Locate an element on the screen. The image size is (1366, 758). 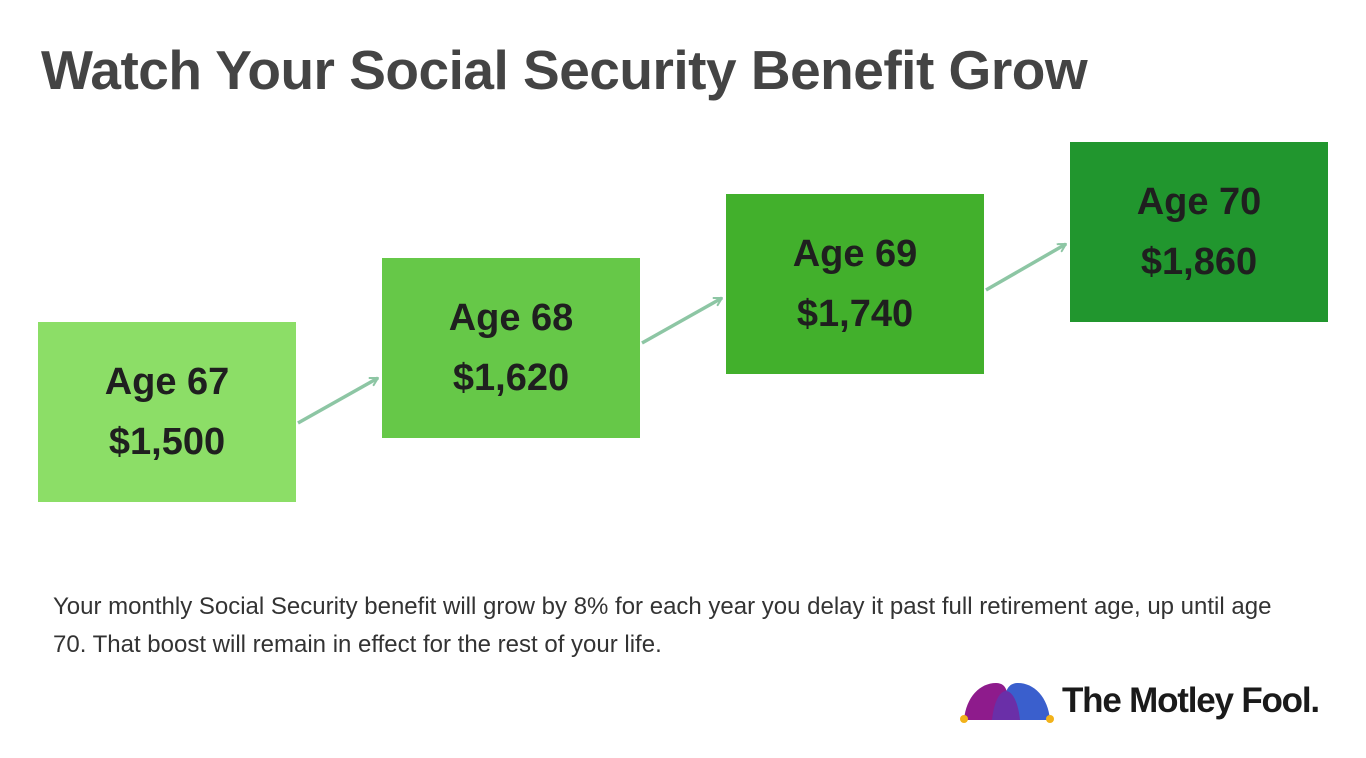
step-age-label: Age 69 is located at coordinates (855, 254).